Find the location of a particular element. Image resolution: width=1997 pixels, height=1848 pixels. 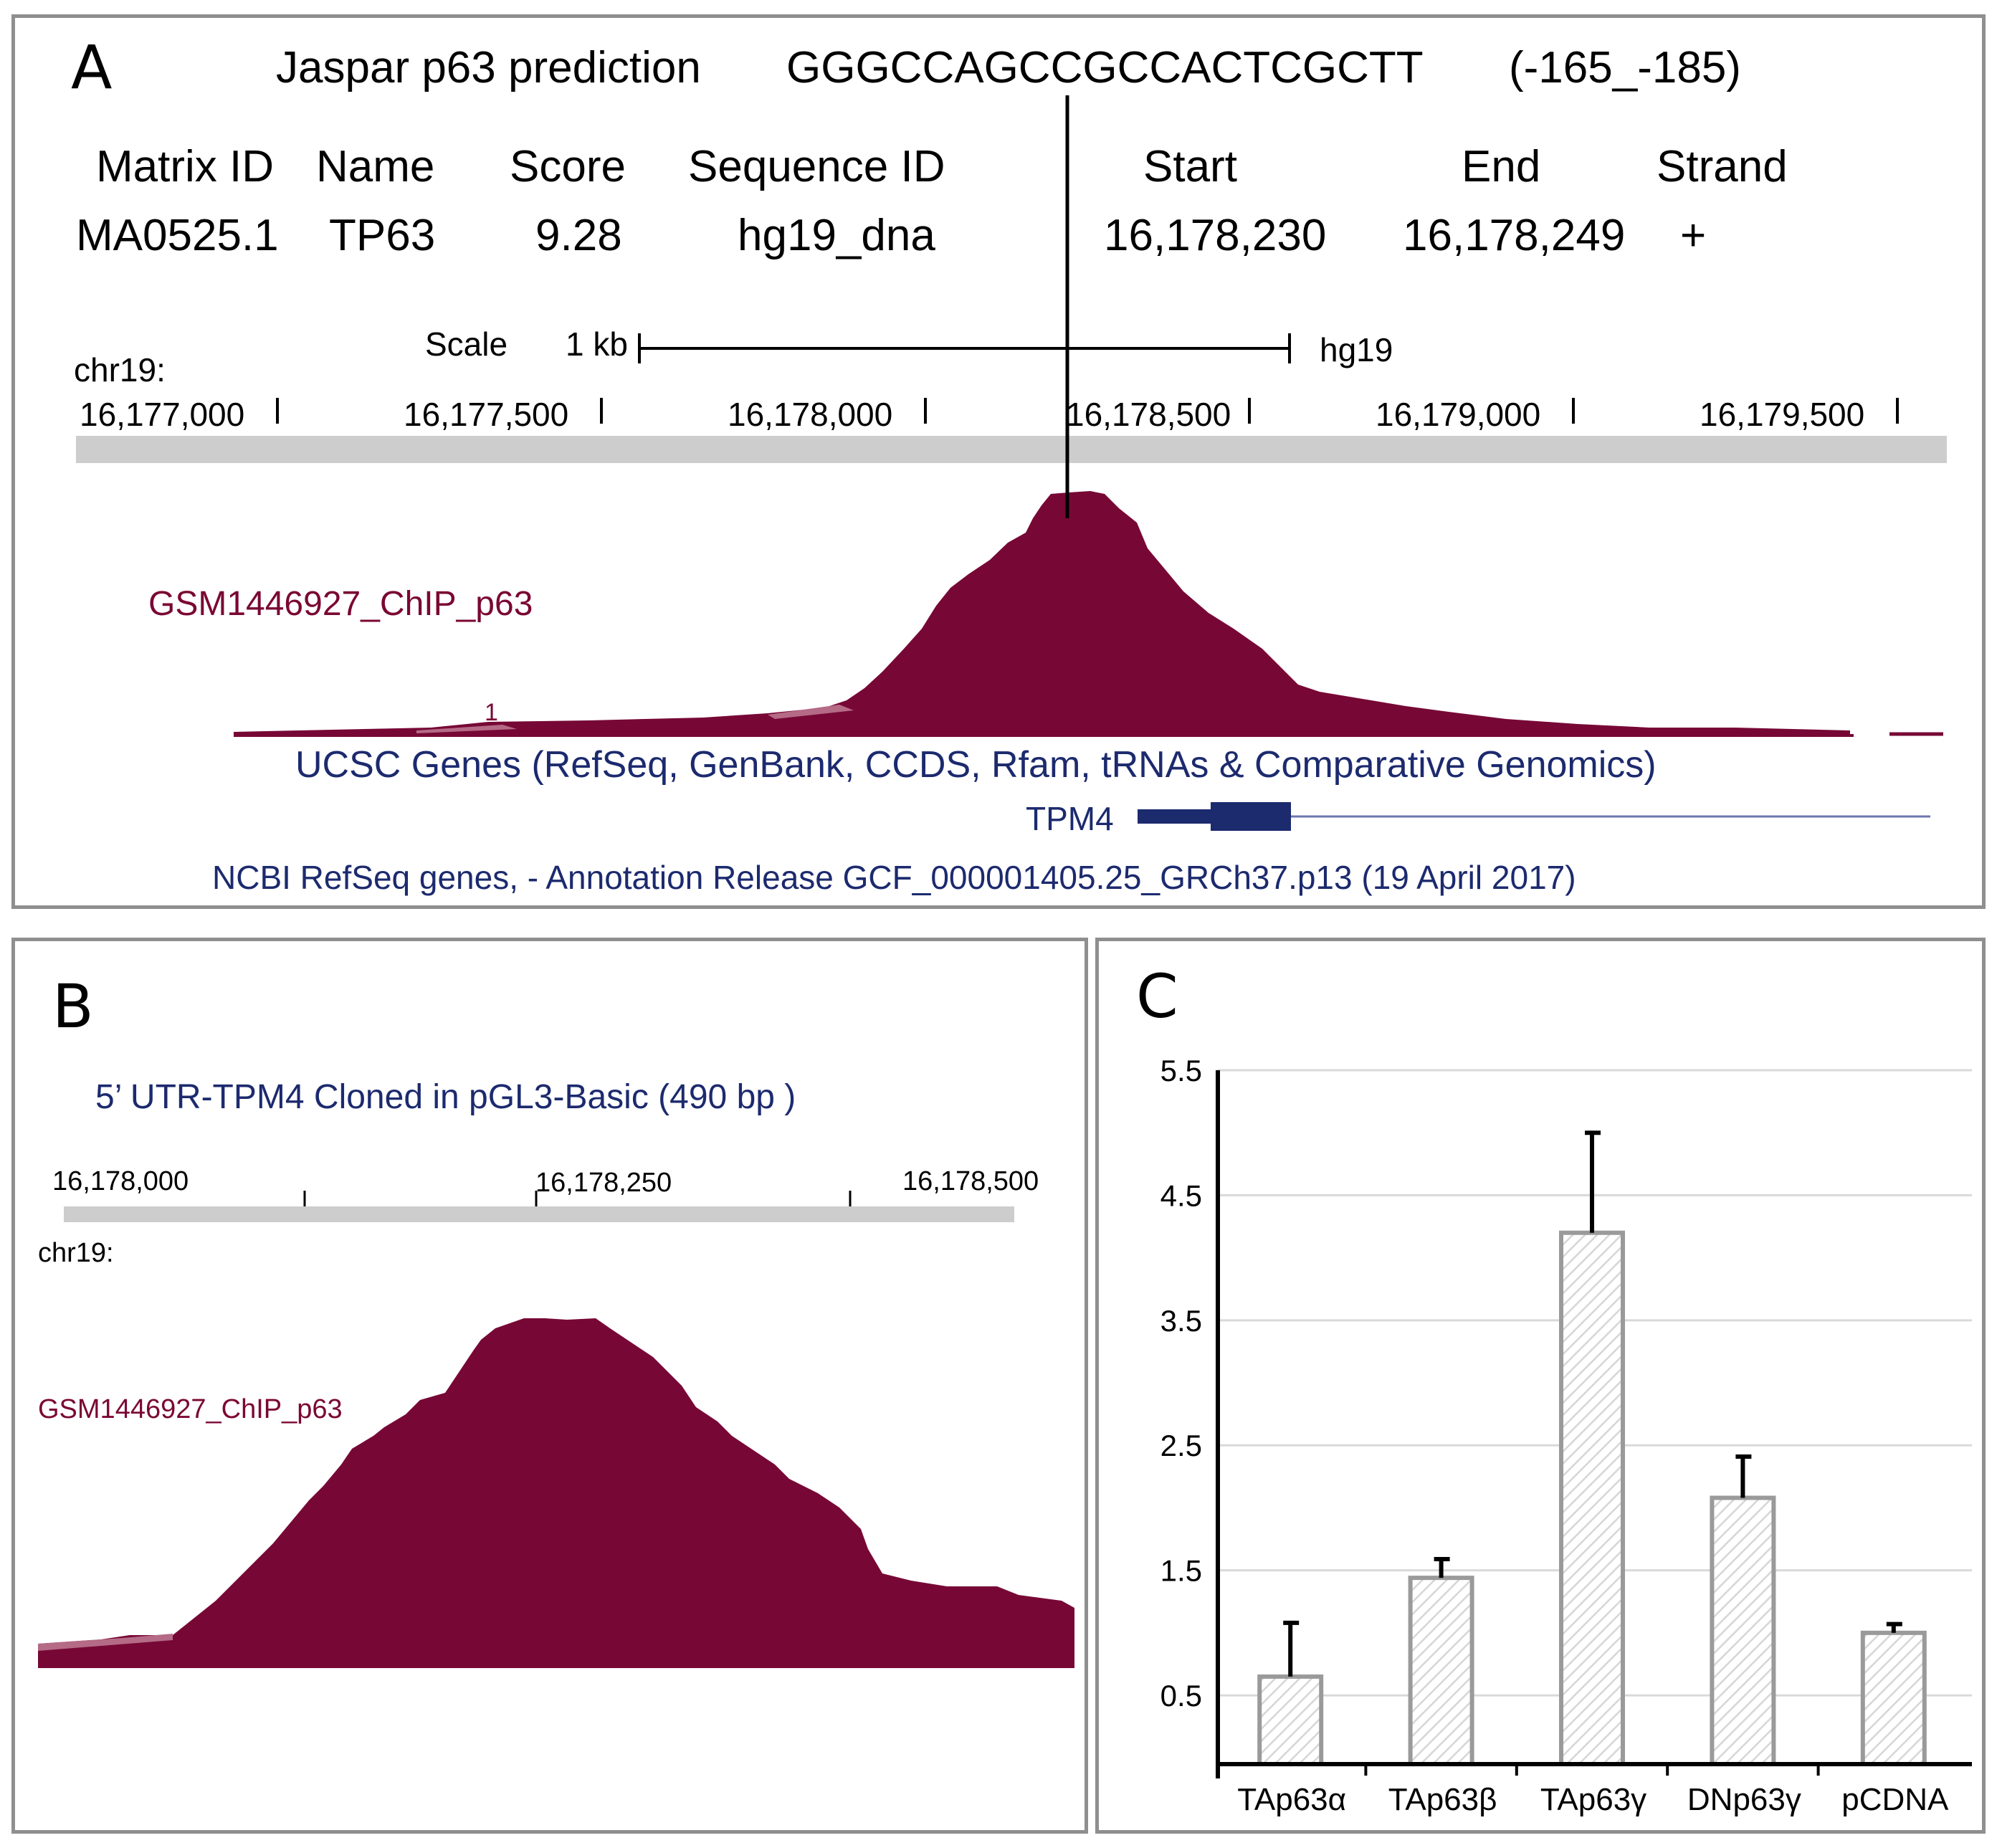

panel-label-a: A is located at coordinates (92, 67).